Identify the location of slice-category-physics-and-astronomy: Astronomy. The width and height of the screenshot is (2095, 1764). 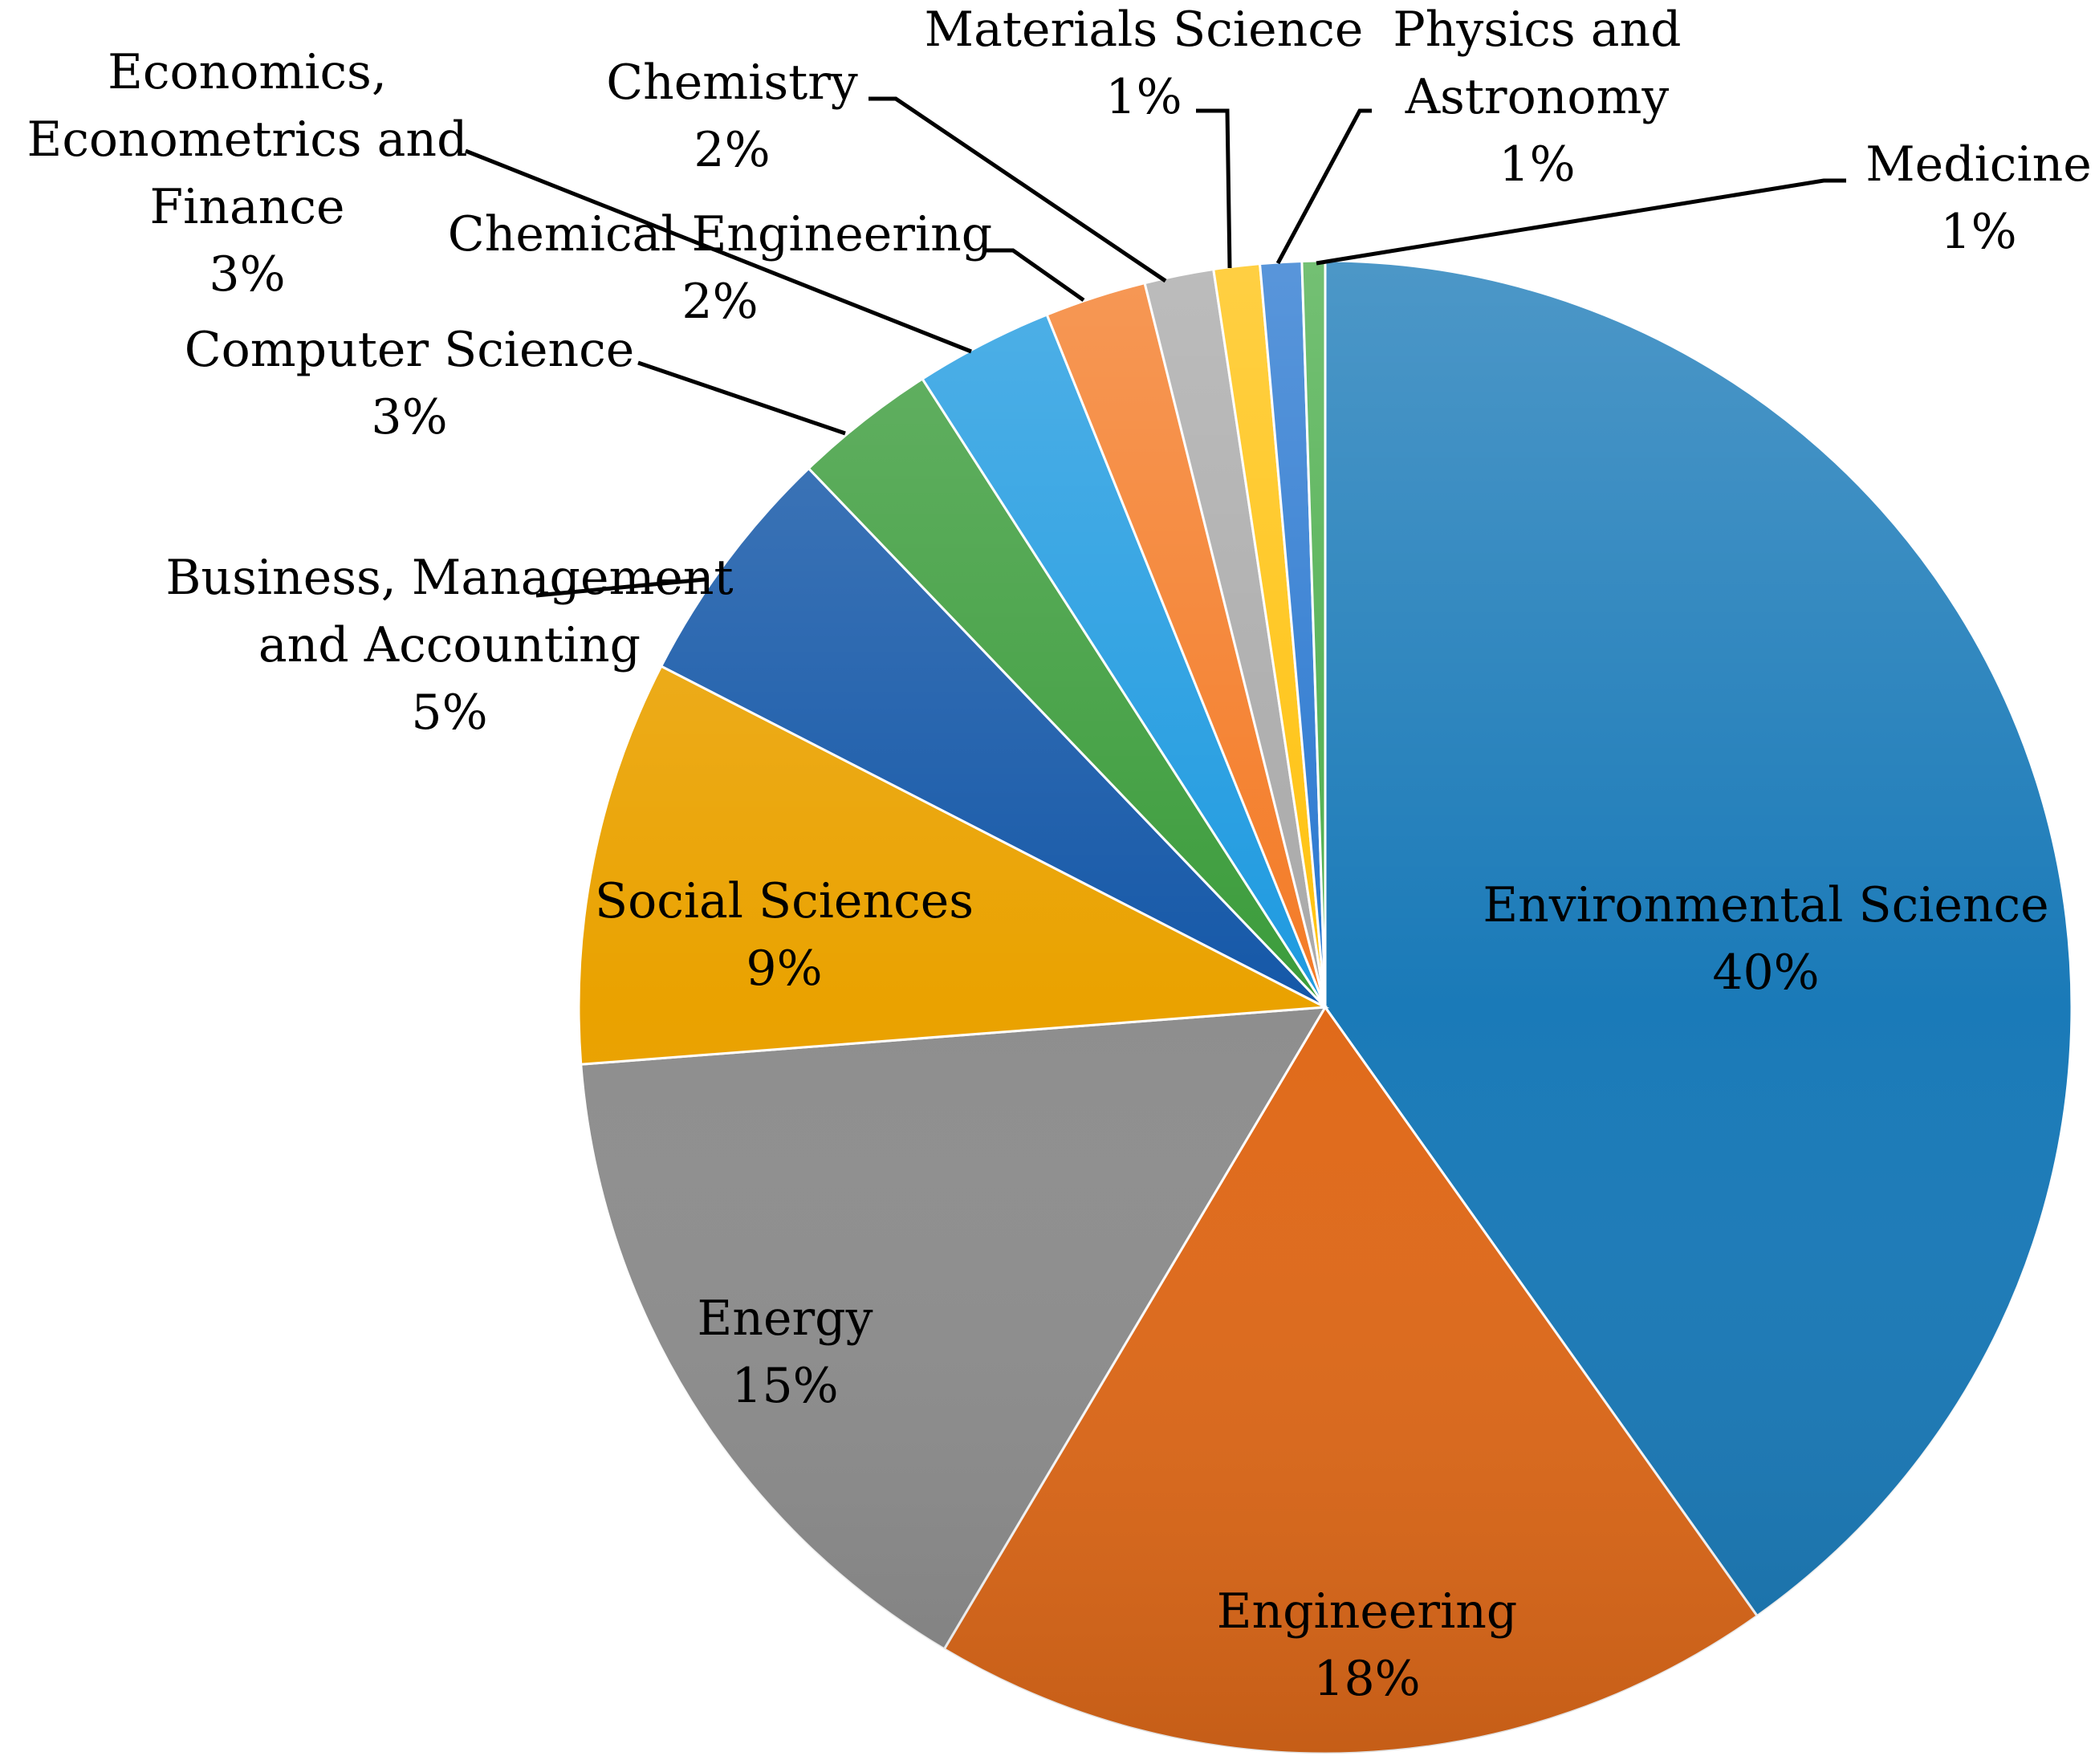
(1538, 97).